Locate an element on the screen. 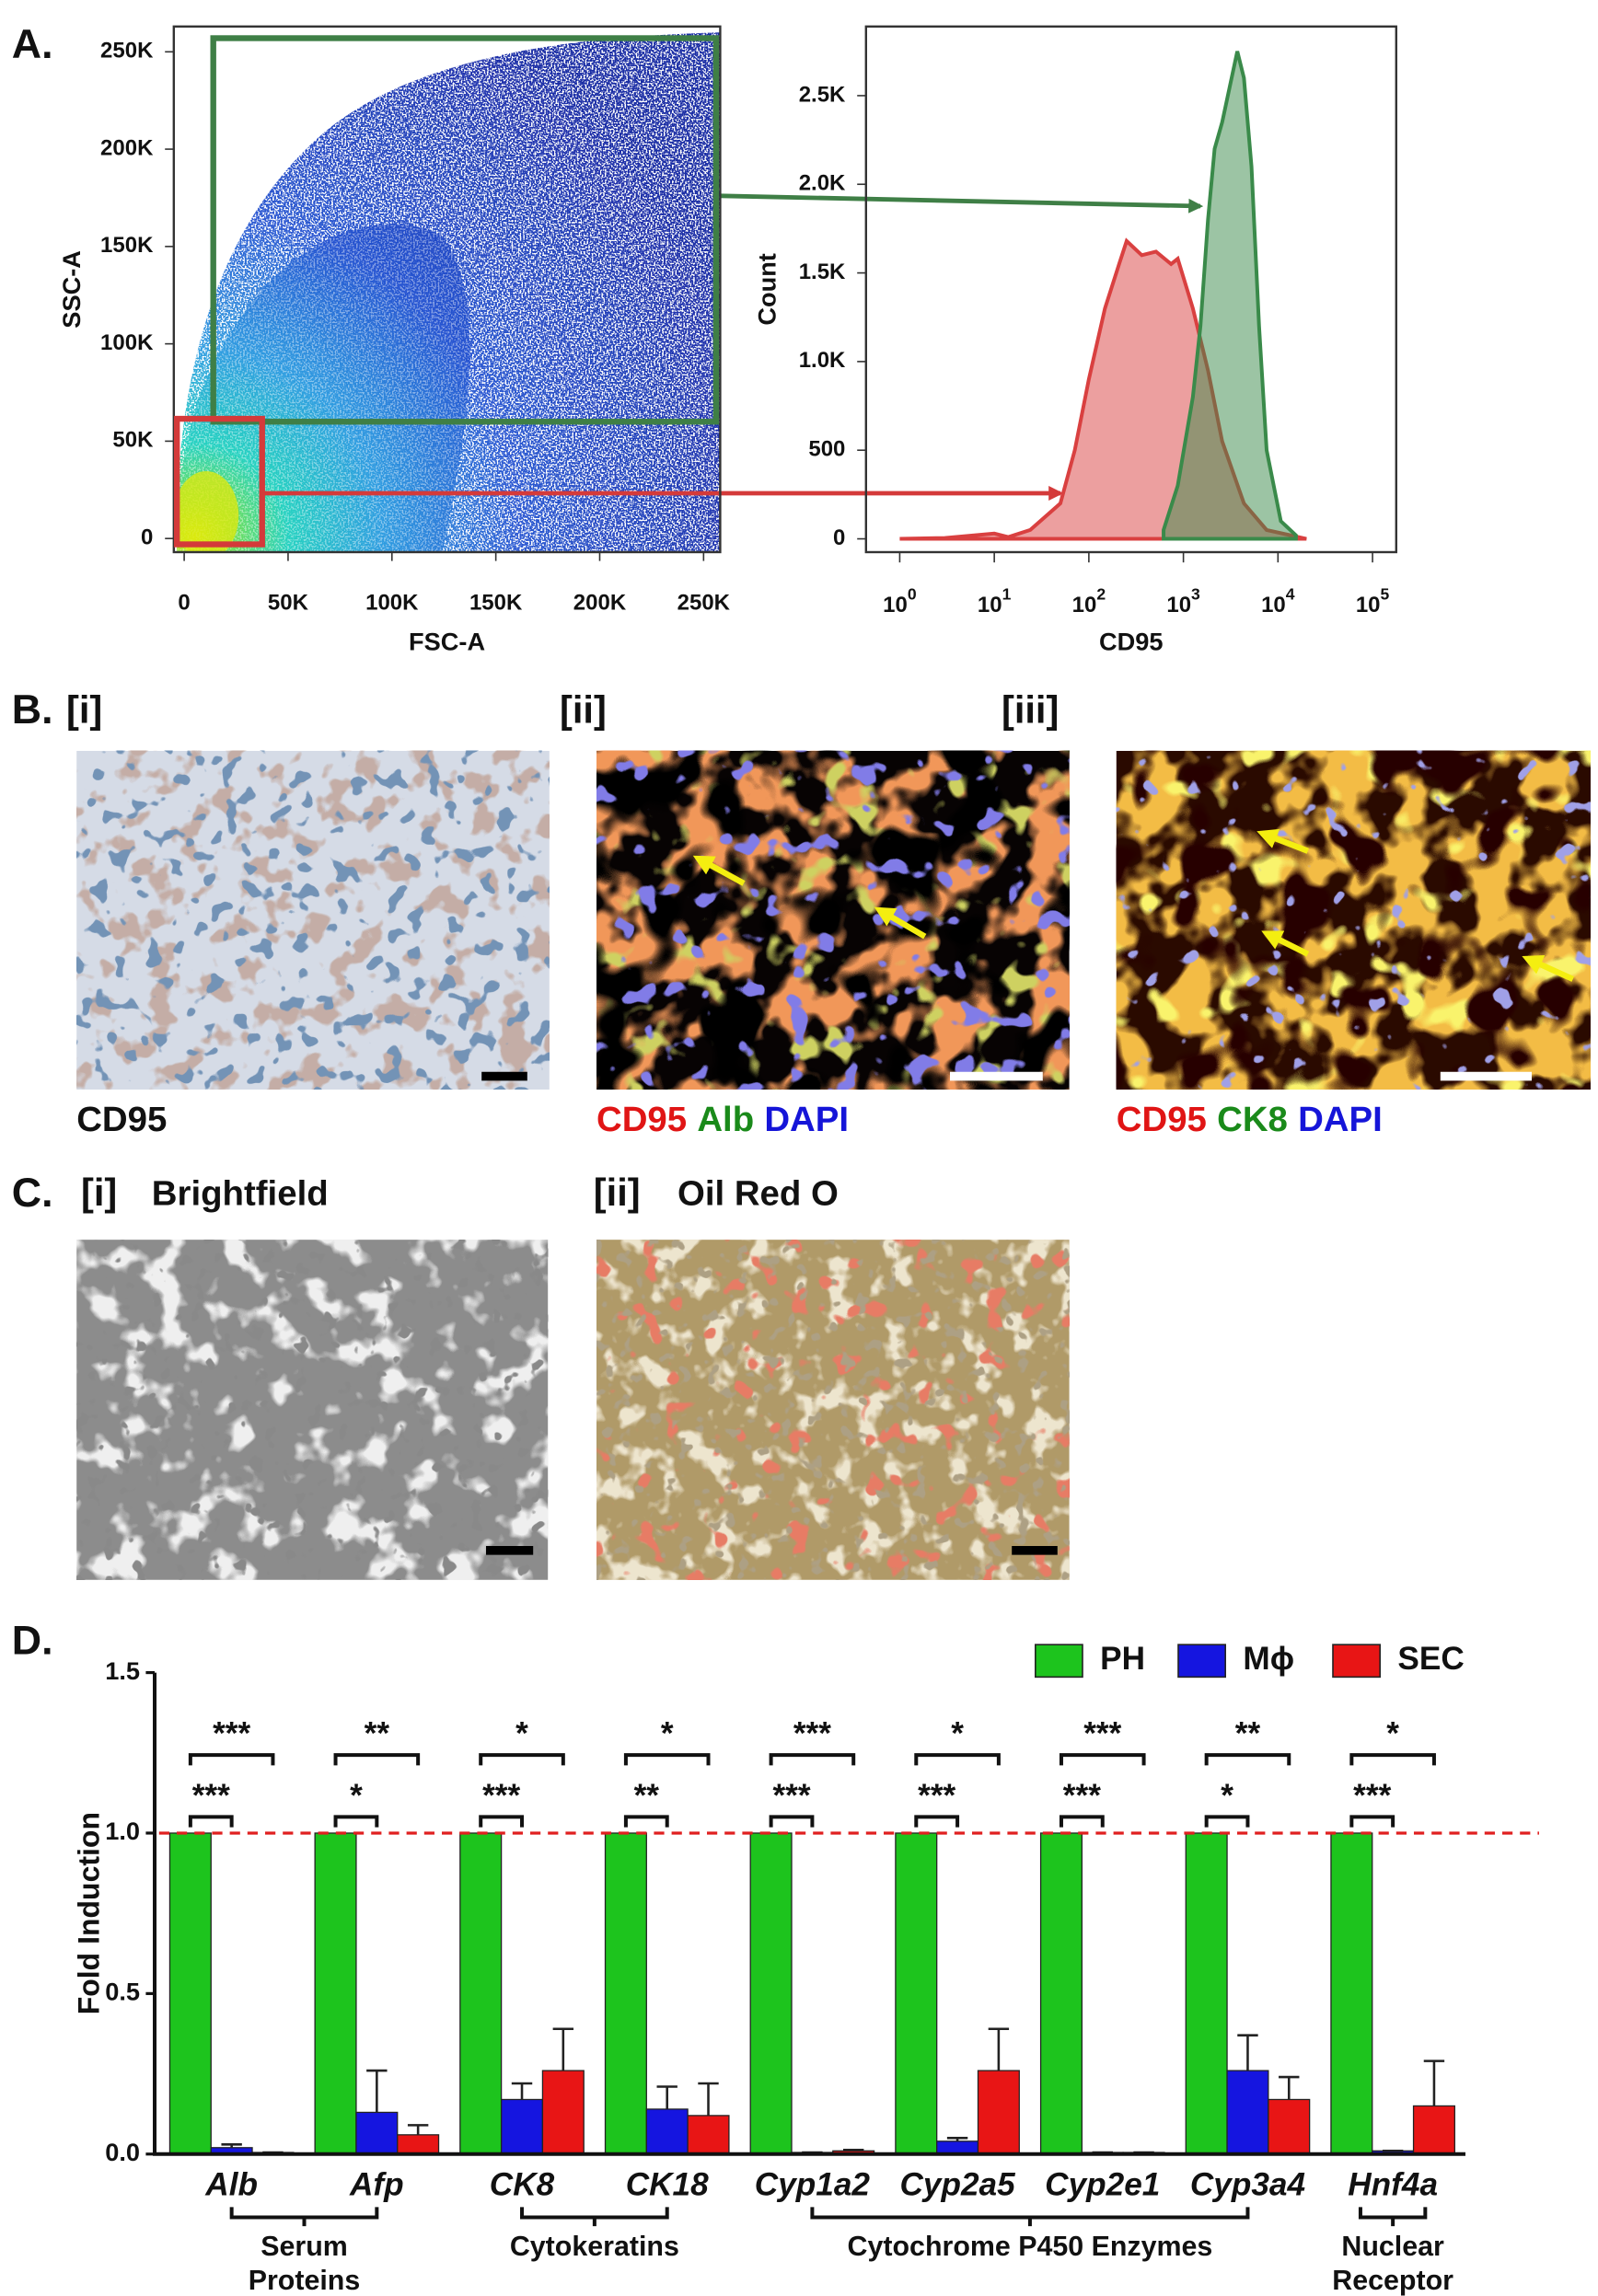 This screenshot has width=1598, height=2296. group-label: Nuclear is located at coordinates (1392, 2247).